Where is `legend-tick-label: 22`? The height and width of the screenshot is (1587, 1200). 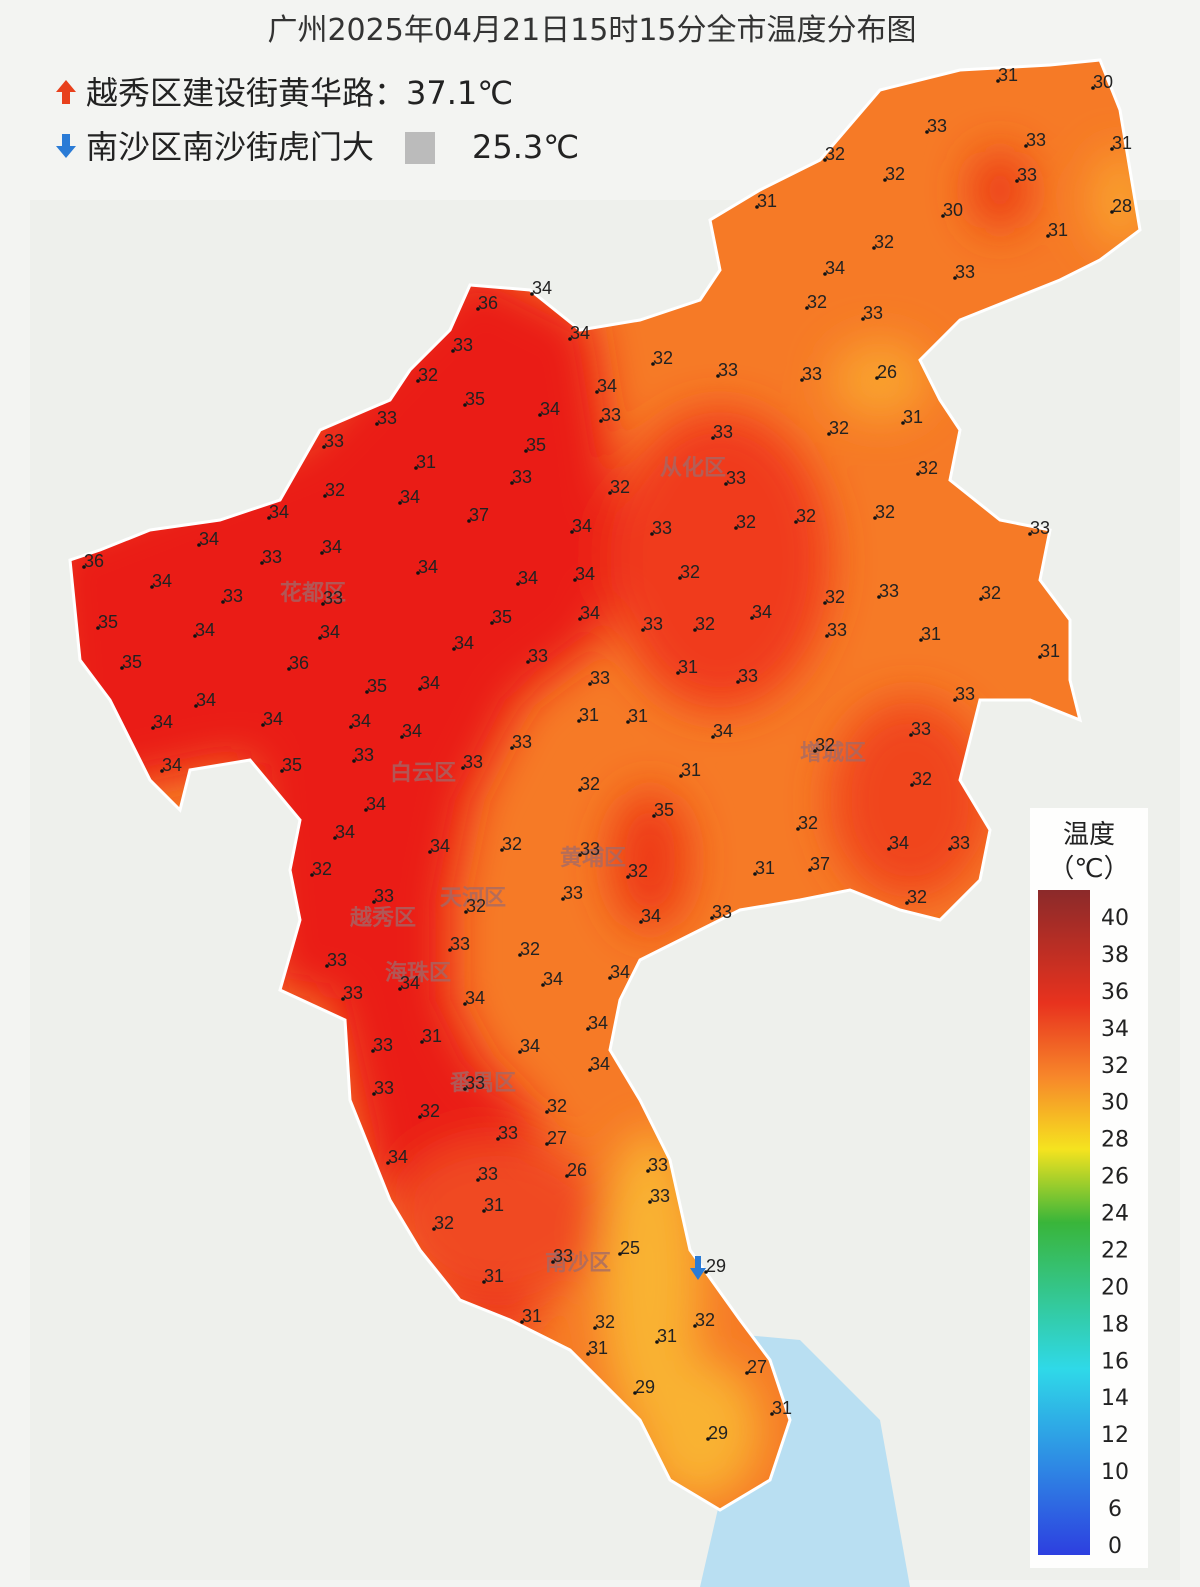 legend-tick-label: 22 is located at coordinates (1115, 1250).